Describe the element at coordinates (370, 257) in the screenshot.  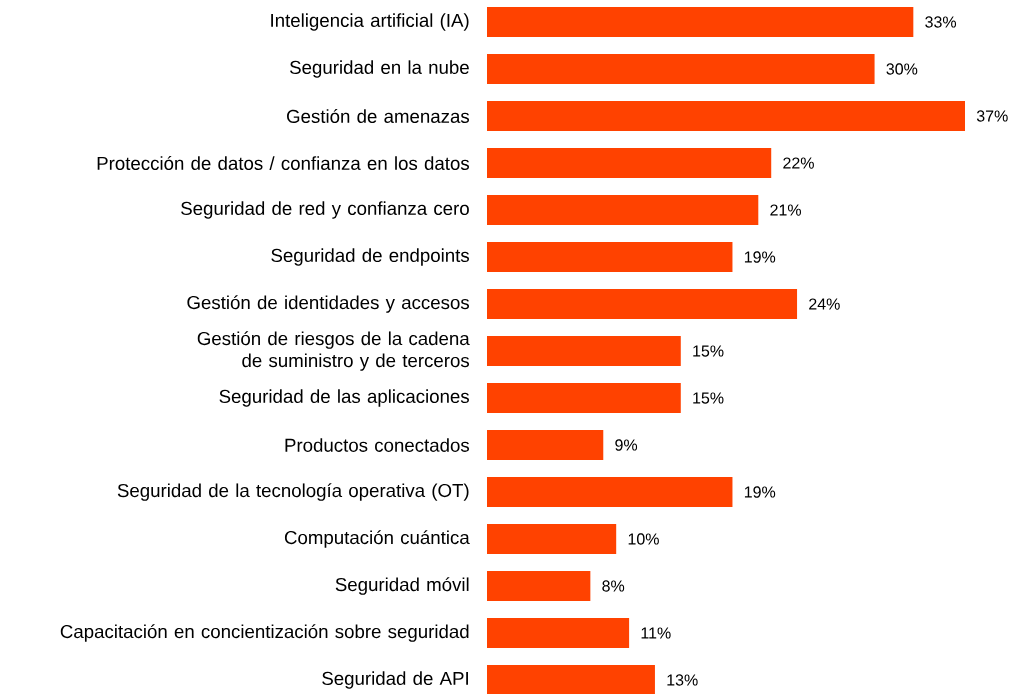
I see `y-tick-label: Seguridad de endpoints` at that location.